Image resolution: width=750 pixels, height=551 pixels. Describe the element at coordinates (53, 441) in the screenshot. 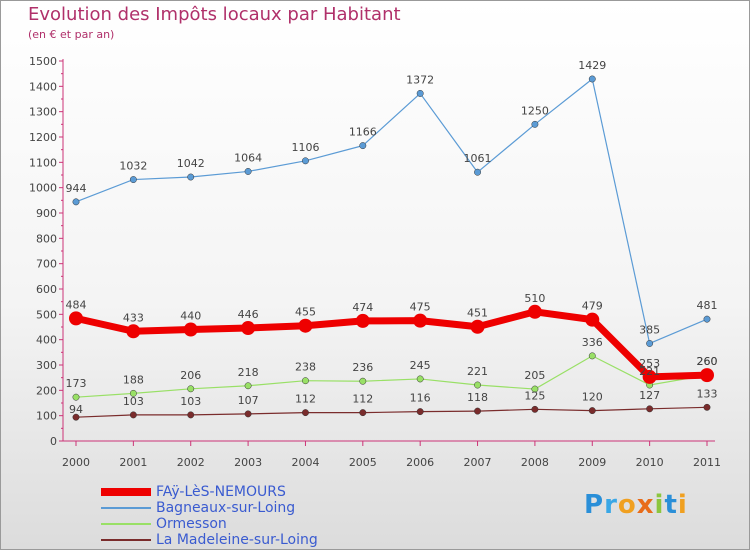

I see `y-tick-label: 0` at that location.